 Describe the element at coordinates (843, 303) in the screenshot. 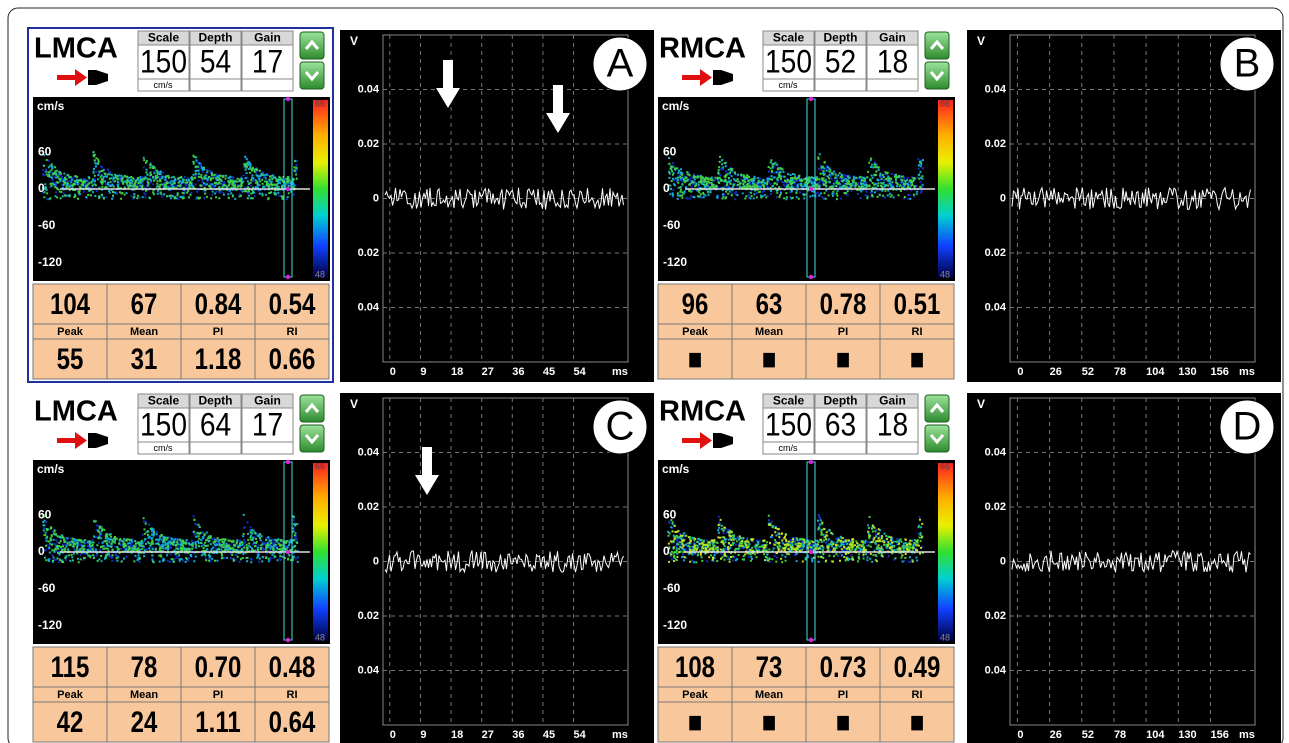

I see `measurement-value: 0.78` at that location.